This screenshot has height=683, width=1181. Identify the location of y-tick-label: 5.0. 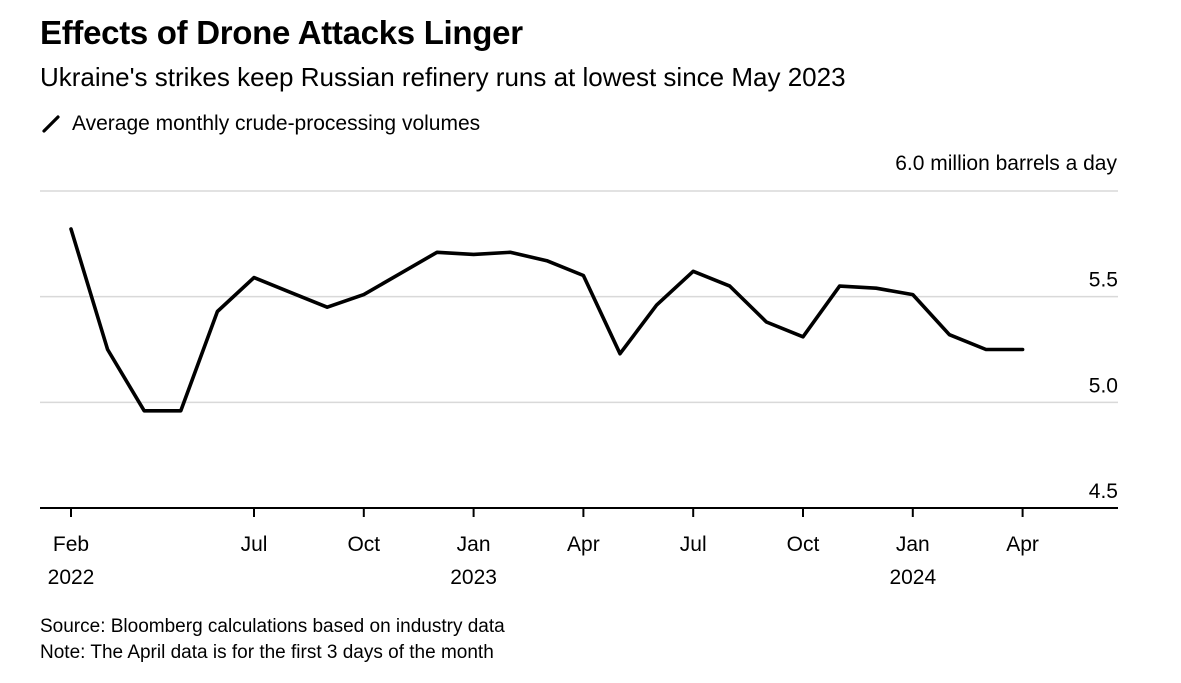
(1103, 385).